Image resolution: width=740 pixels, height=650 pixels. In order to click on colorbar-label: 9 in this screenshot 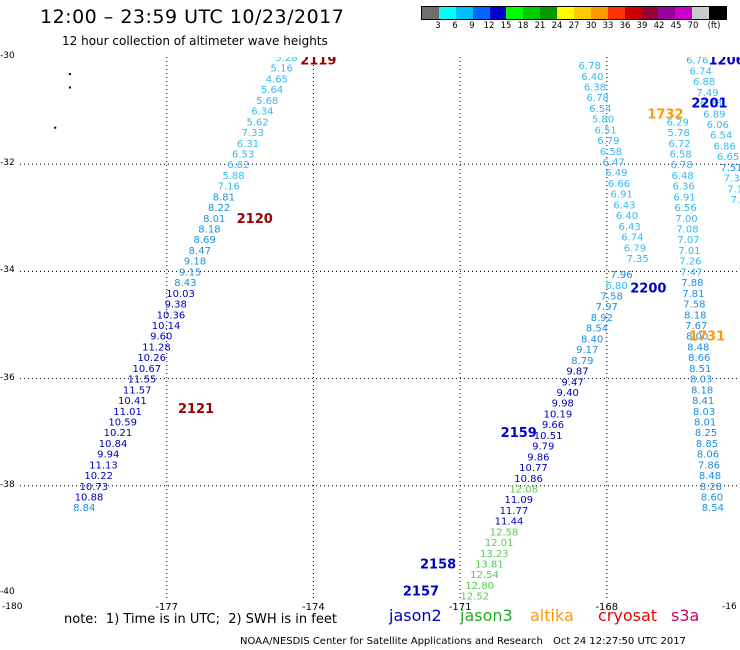, I will do `click(472, 26)`.